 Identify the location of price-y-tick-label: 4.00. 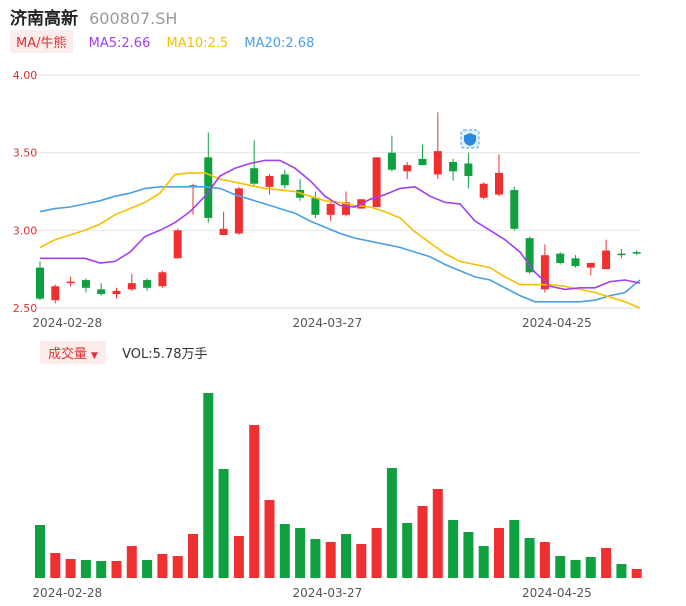
(25, 75).